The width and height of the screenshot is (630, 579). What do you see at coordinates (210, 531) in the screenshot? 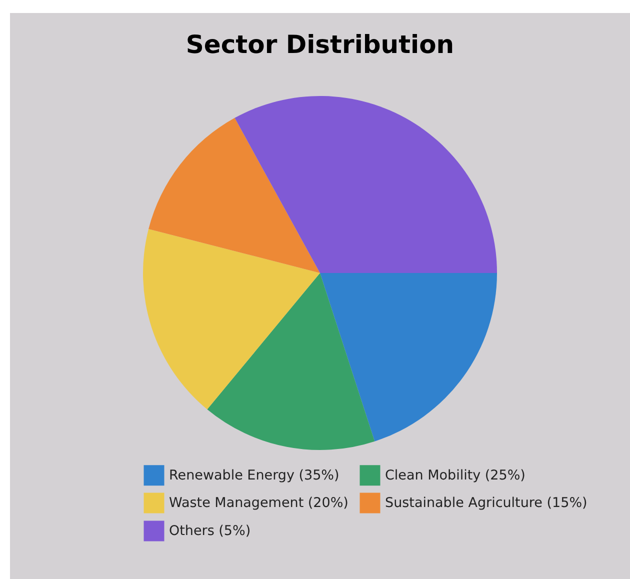
I see `legend-label: Others (5%)` at bounding box center [210, 531].